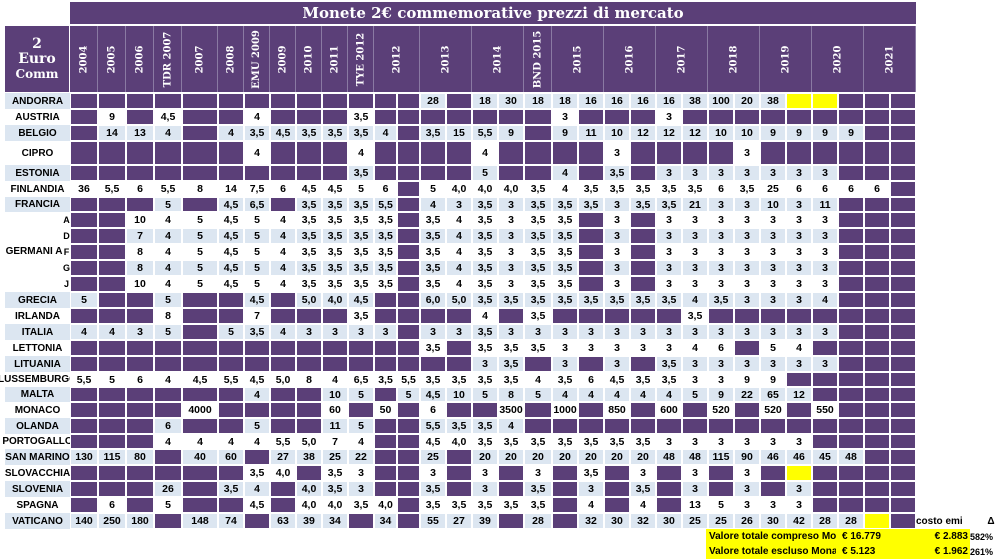 The image size is (1000, 559). Describe the element at coordinates (231, 457) in the screenshot. I see `price-cell: 60` at that location.